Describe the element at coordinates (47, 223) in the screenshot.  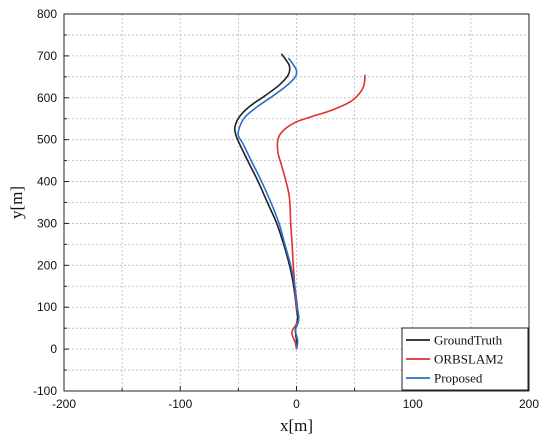
I see `y-tick-label: 300` at that location.